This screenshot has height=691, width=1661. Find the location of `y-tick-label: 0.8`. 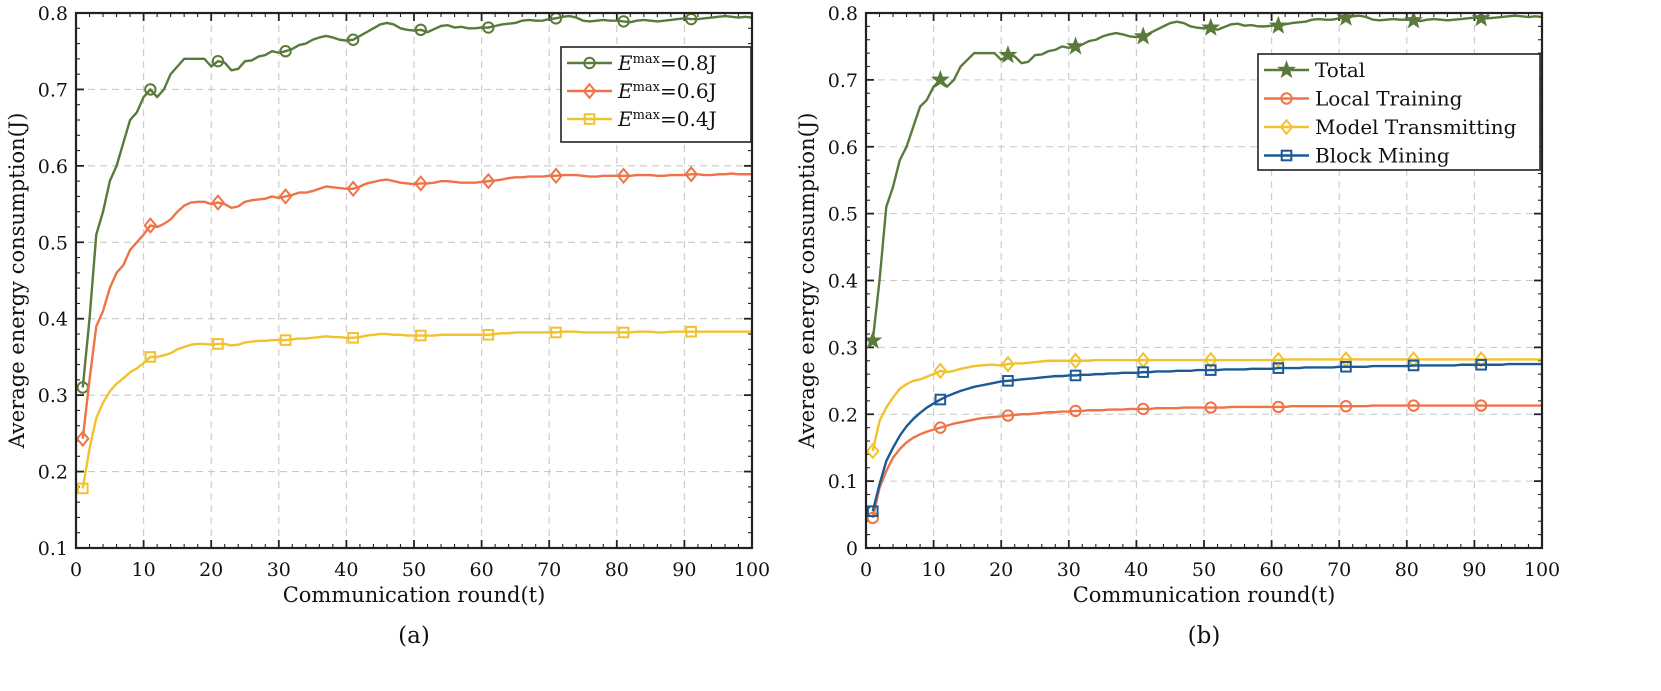

y-tick-label: 0.8 is located at coordinates (53, 14).